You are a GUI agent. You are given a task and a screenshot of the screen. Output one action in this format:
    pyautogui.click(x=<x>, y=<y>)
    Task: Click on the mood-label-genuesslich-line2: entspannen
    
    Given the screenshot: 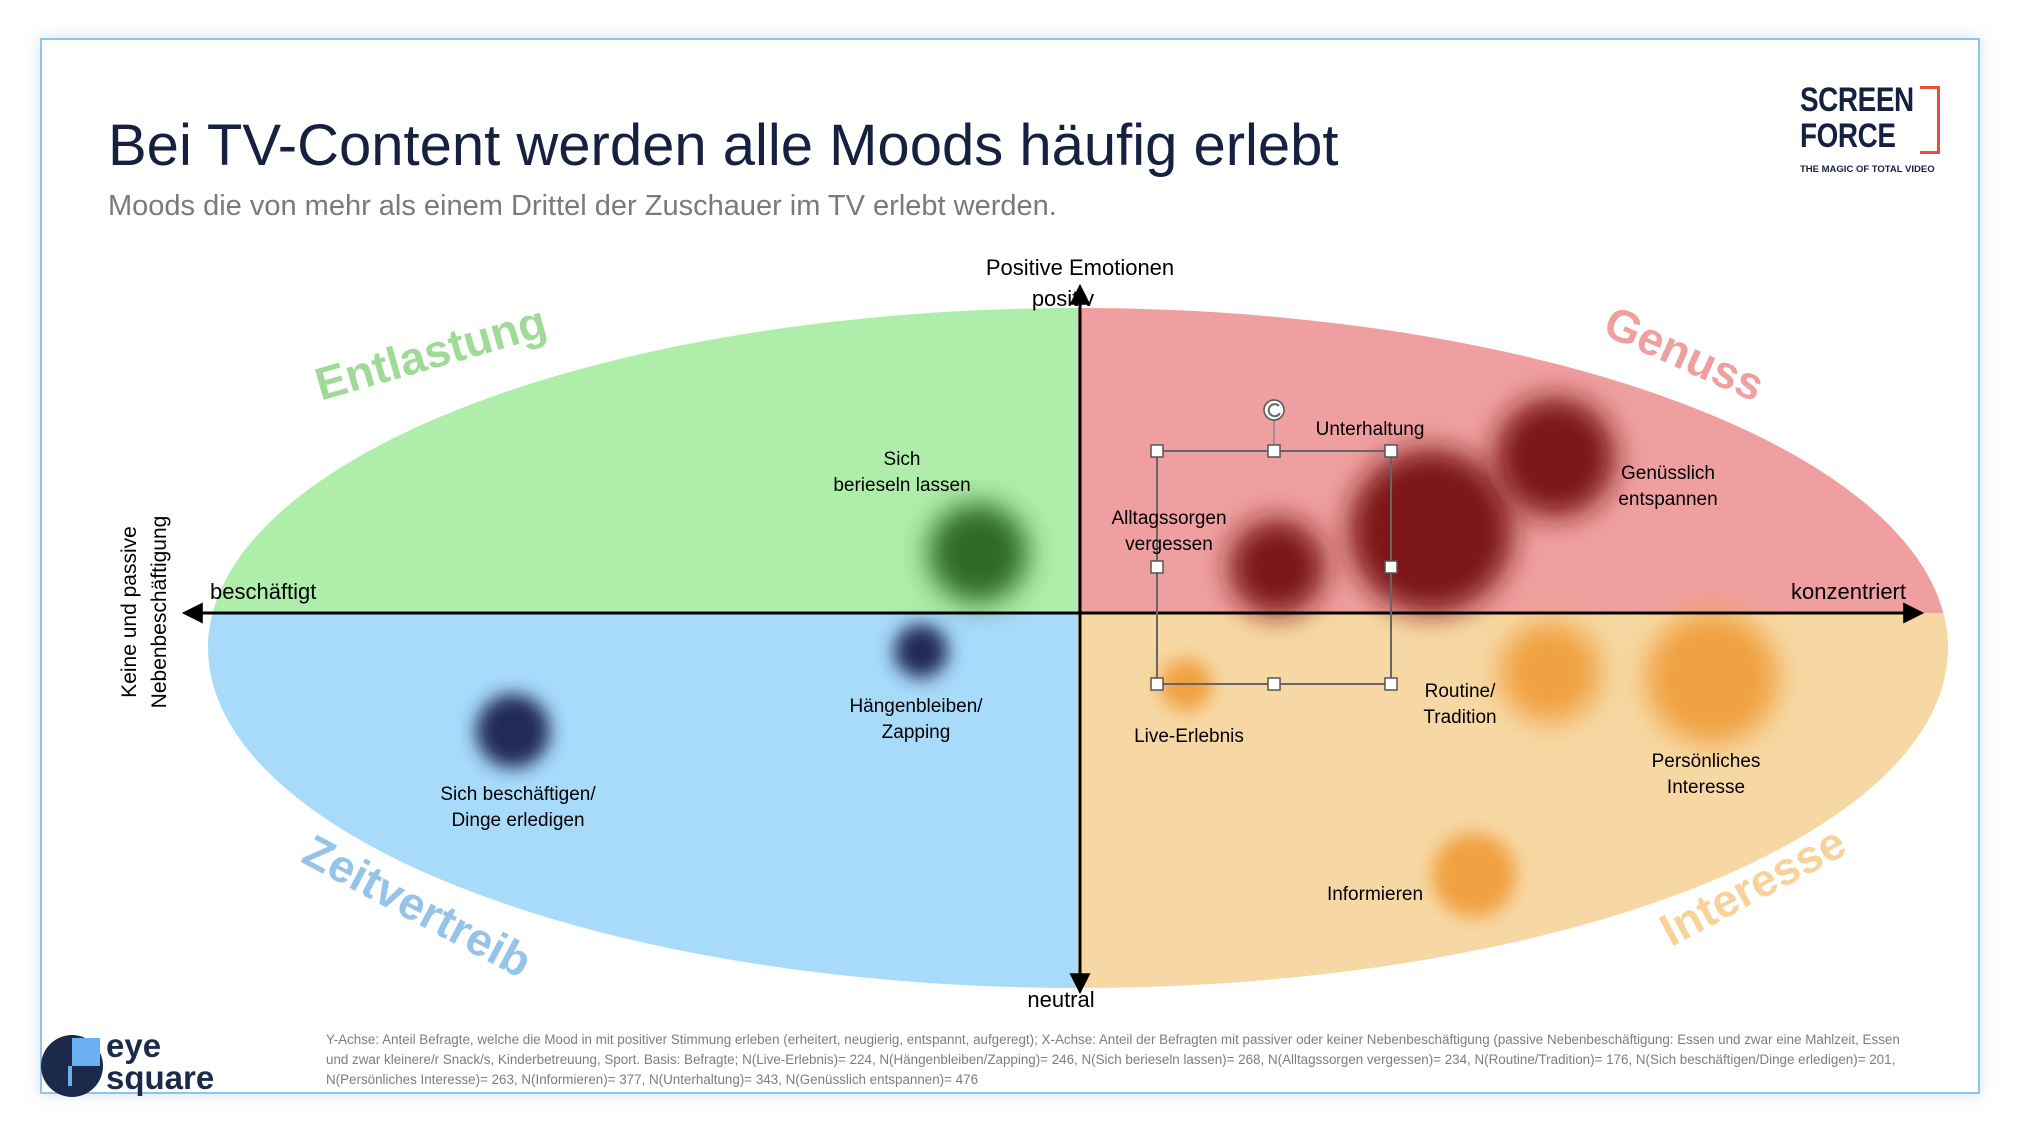 What is the action you would take?
    pyautogui.click(x=1667, y=499)
    